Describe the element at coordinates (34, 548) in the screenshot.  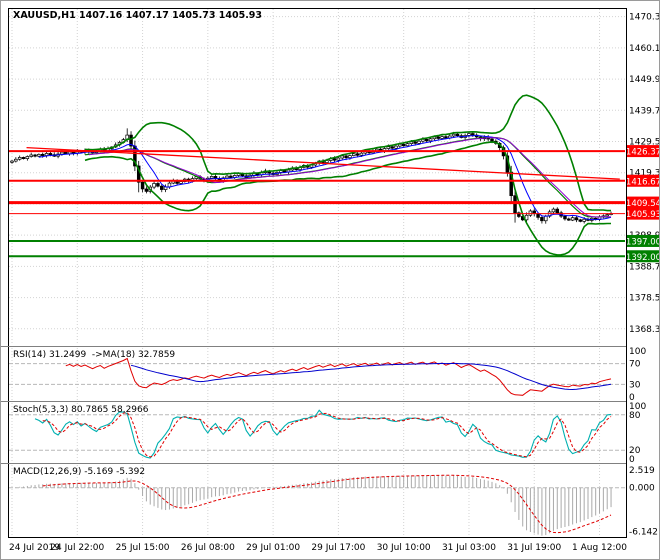
I see `time-axis-label: 24 Jul 2019` at that location.